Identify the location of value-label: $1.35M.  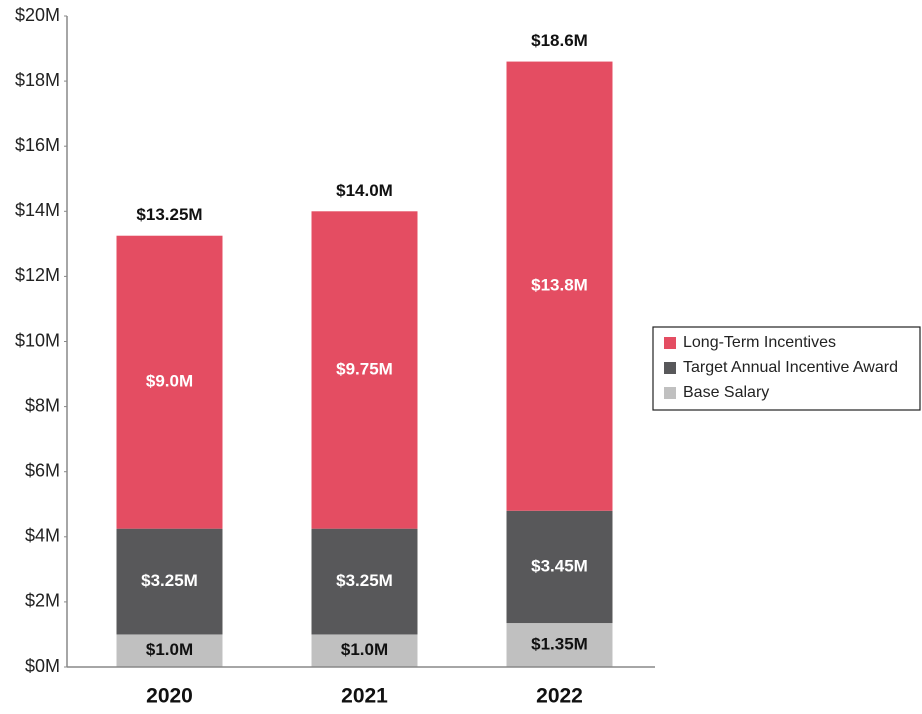
(559, 644).